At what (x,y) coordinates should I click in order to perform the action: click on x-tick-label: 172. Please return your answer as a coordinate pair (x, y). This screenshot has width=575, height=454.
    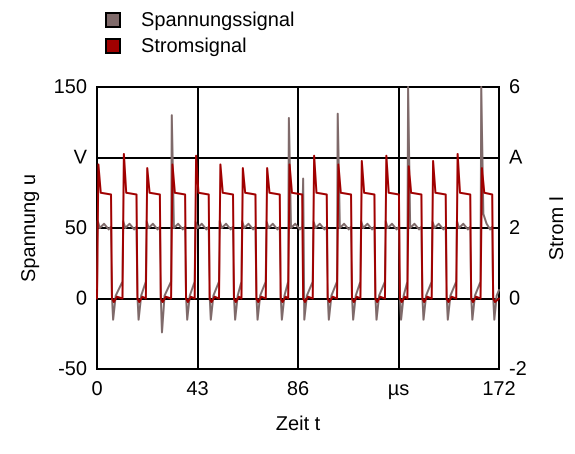
    Looking at the image, I should click on (499, 389).